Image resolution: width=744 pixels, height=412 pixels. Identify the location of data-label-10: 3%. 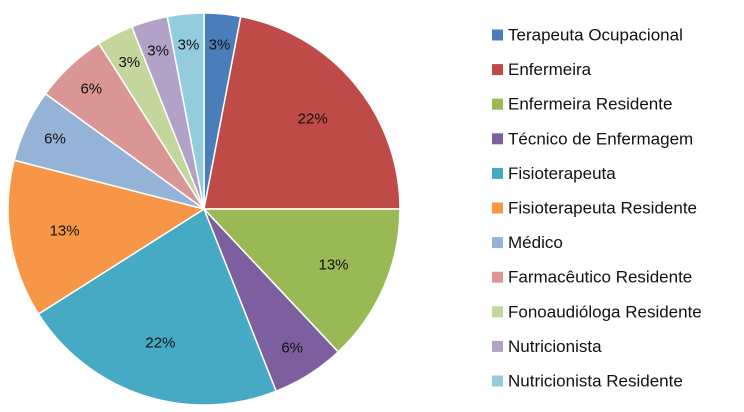
(189, 45).